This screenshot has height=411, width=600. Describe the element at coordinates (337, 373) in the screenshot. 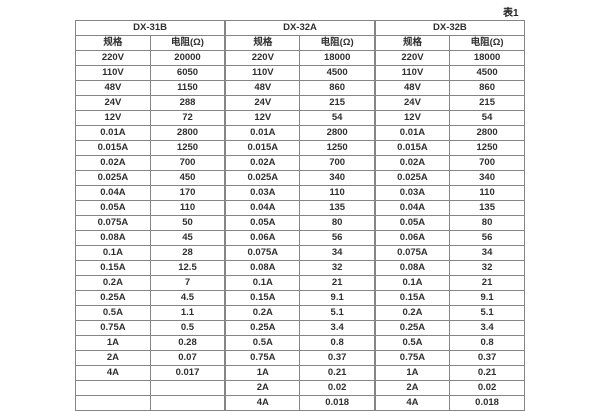

I see `resistance-cell: 0.21` at that location.